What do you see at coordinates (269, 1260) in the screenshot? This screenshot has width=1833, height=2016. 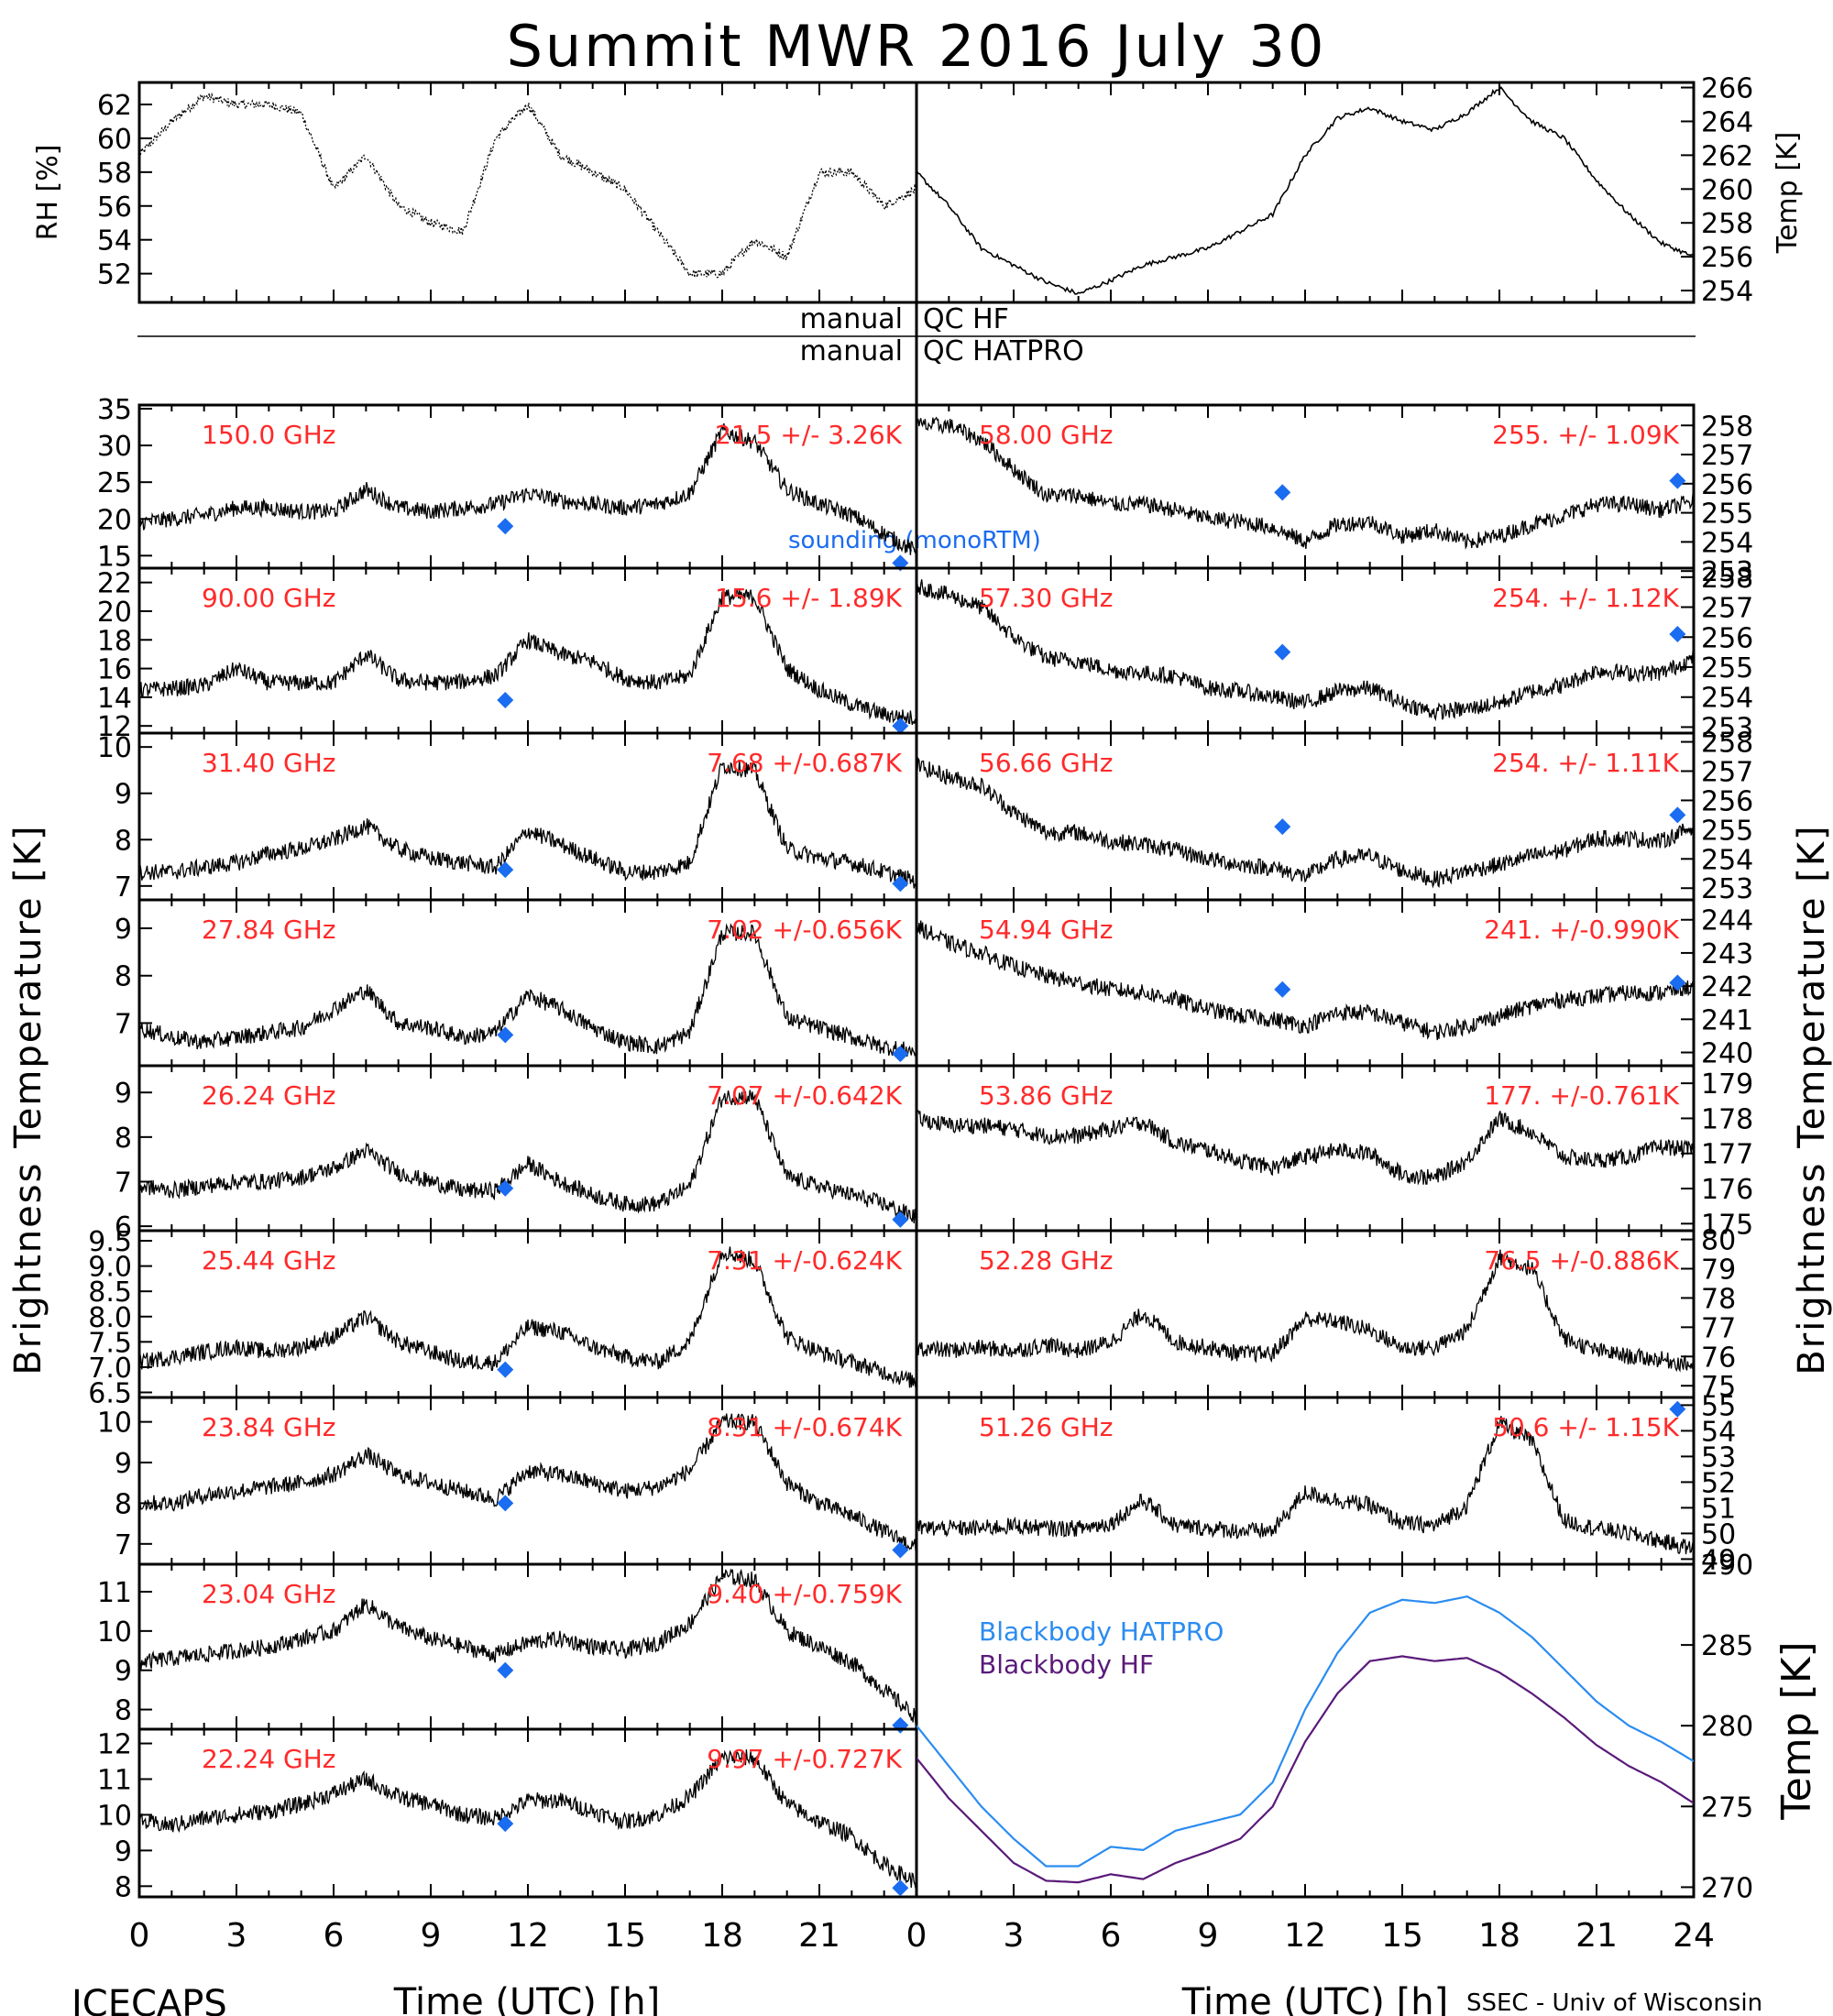 I see `channel-label: 25.44 GHz` at bounding box center [269, 1260].